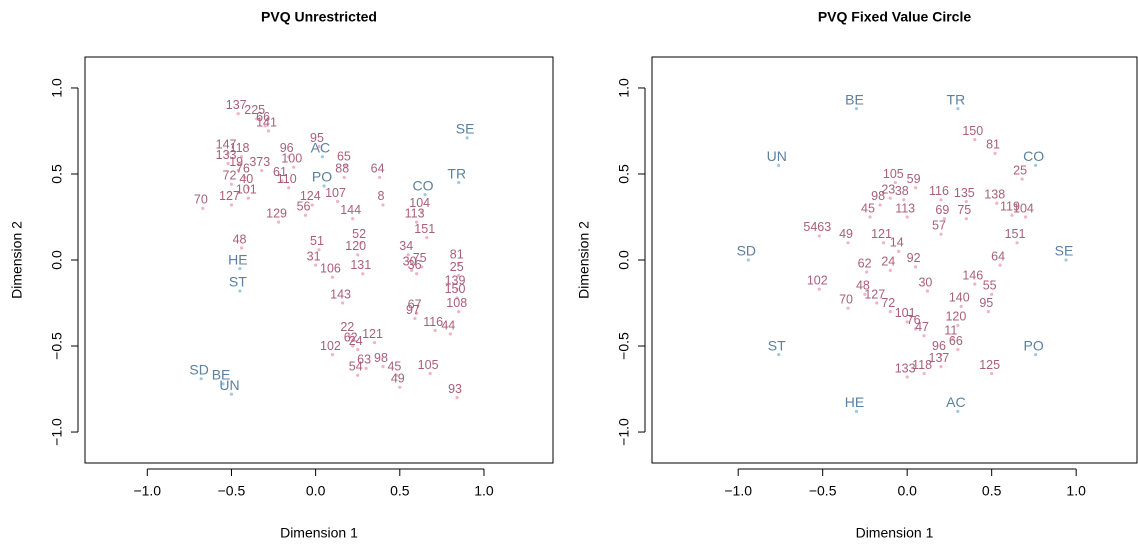  I want to click on point-label: 118, so click(240, 148).